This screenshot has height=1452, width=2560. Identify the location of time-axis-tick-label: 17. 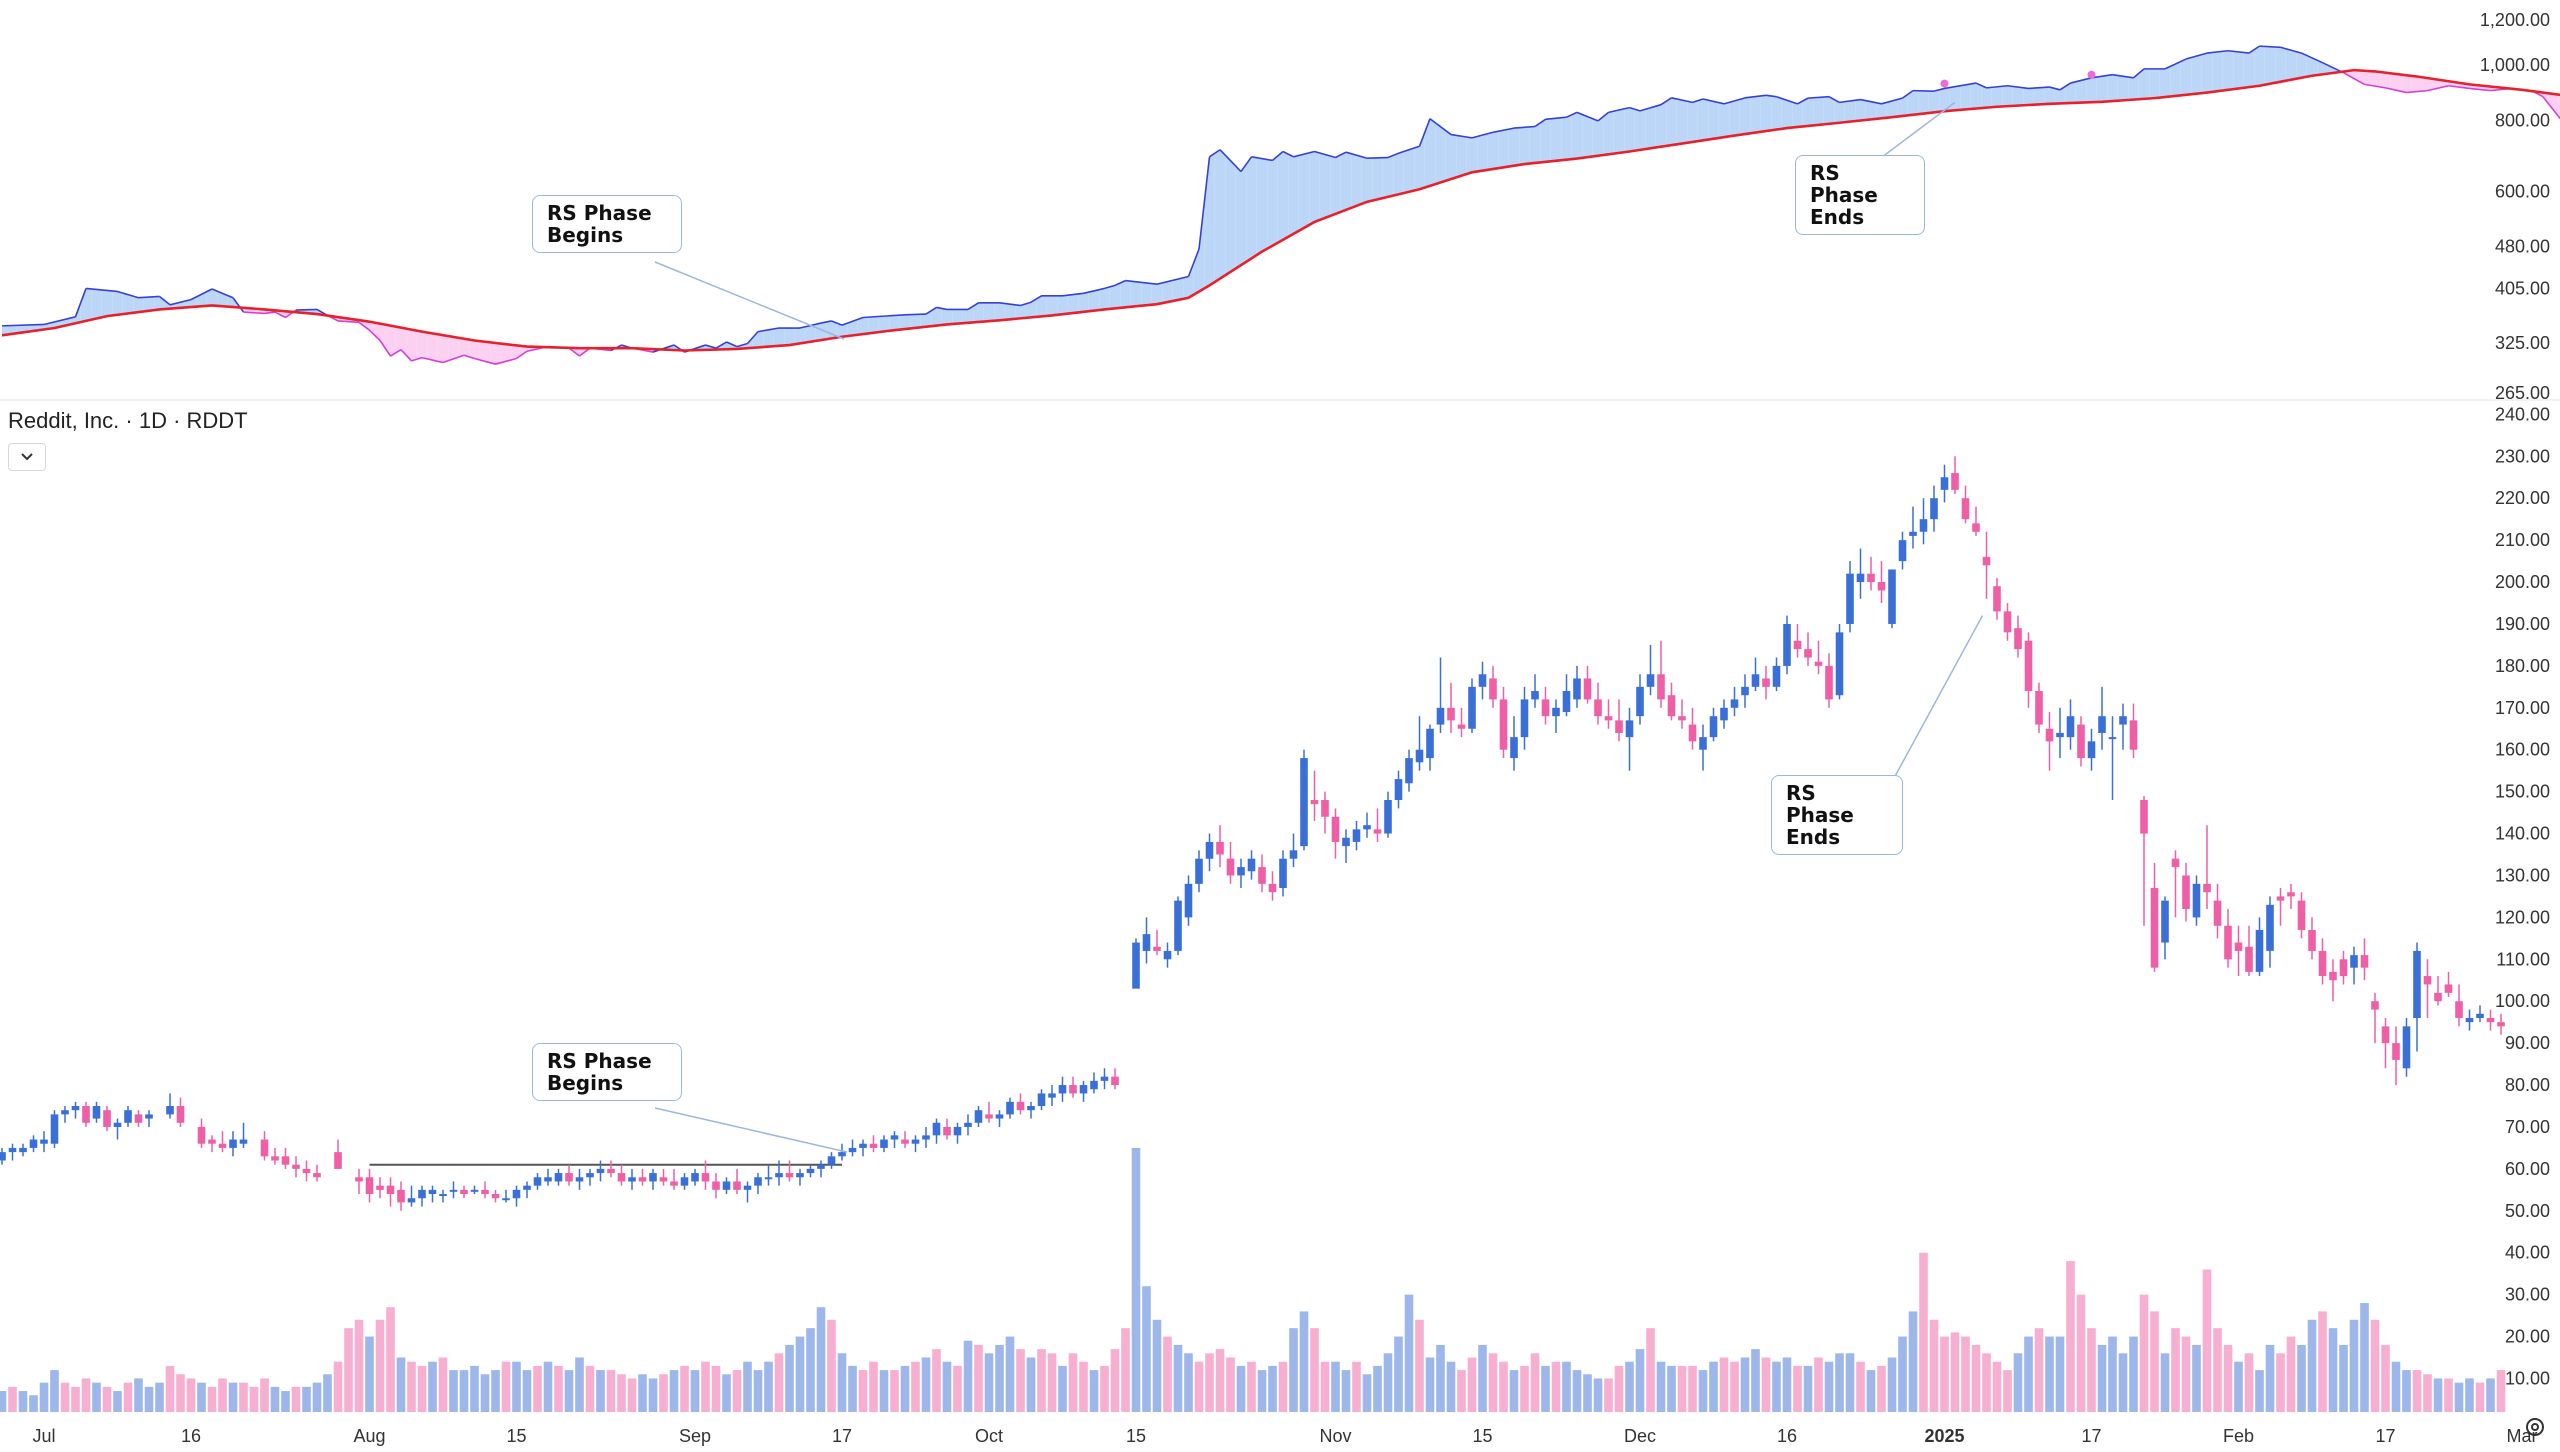
(2091, 1436).